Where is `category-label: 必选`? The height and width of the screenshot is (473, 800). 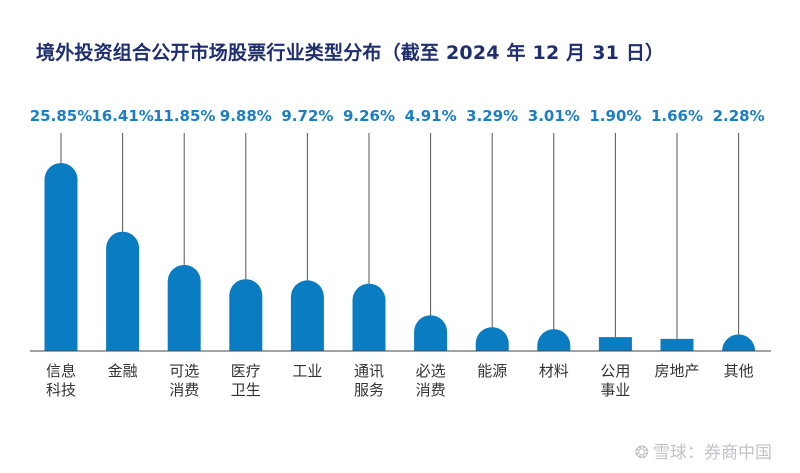 category-label: 必选 is located at coordinates (431, 371).